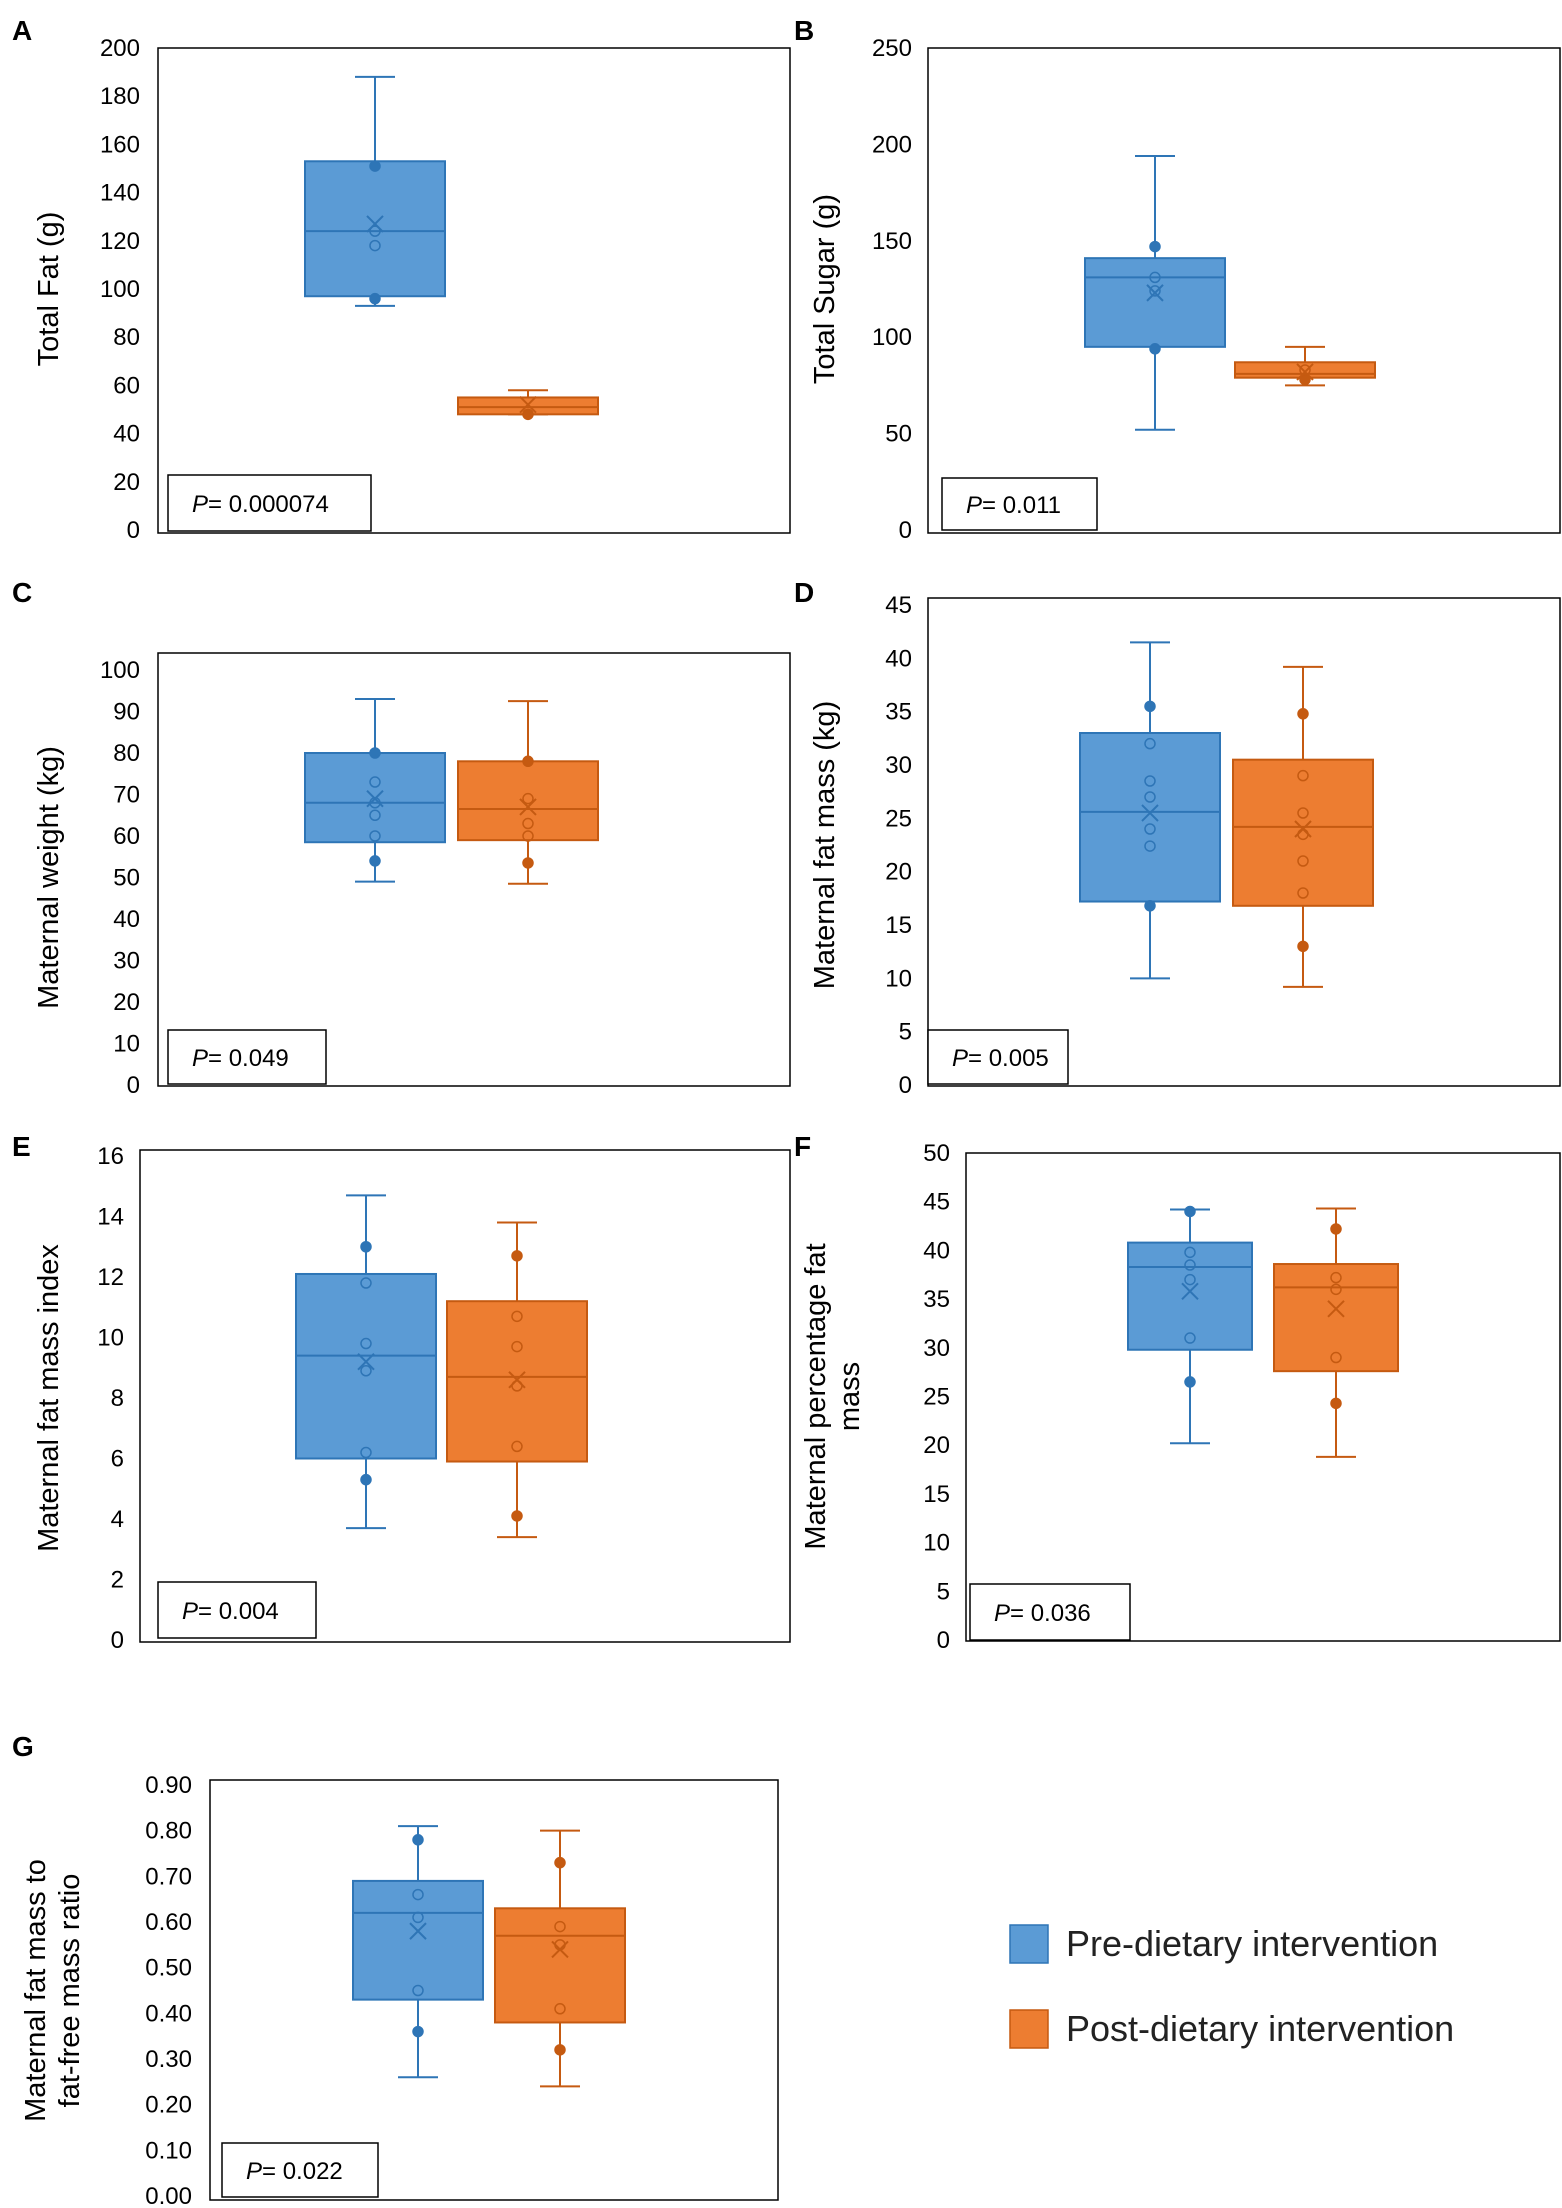 The height and width of the screenshot is (2208, 1562). I want to click on panel-letter: A, so click(22, 30).